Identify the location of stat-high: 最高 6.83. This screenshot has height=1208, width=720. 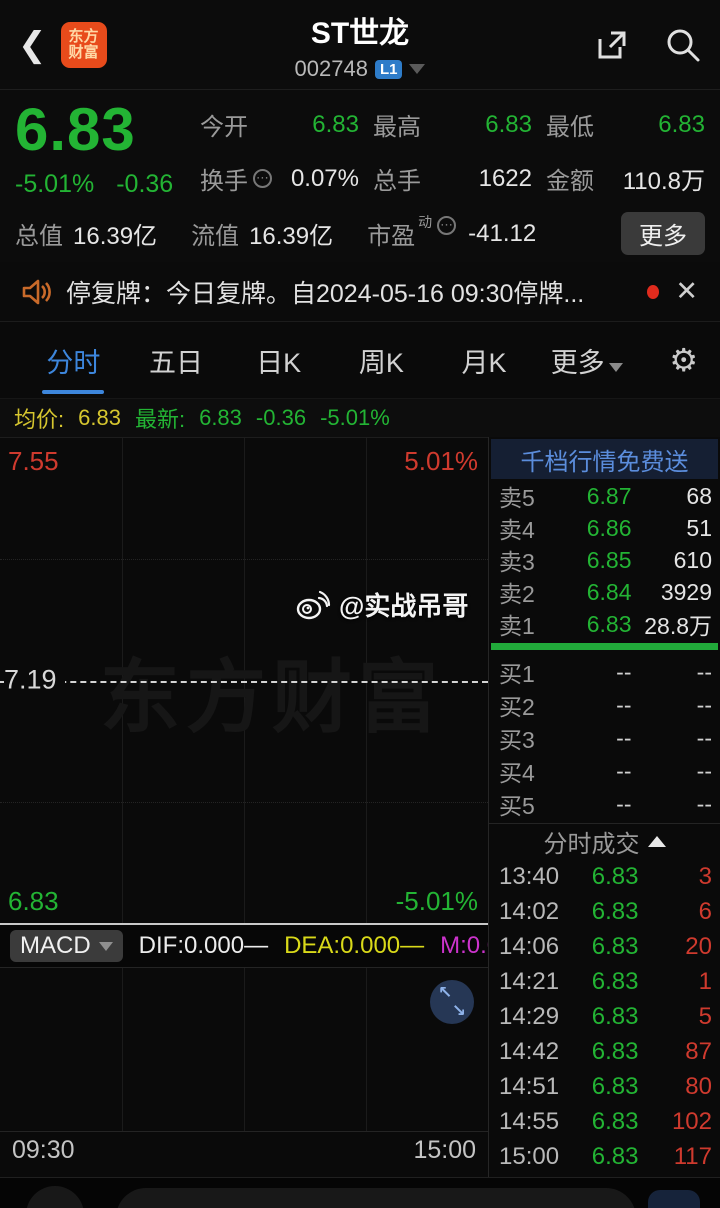
(452, 126).